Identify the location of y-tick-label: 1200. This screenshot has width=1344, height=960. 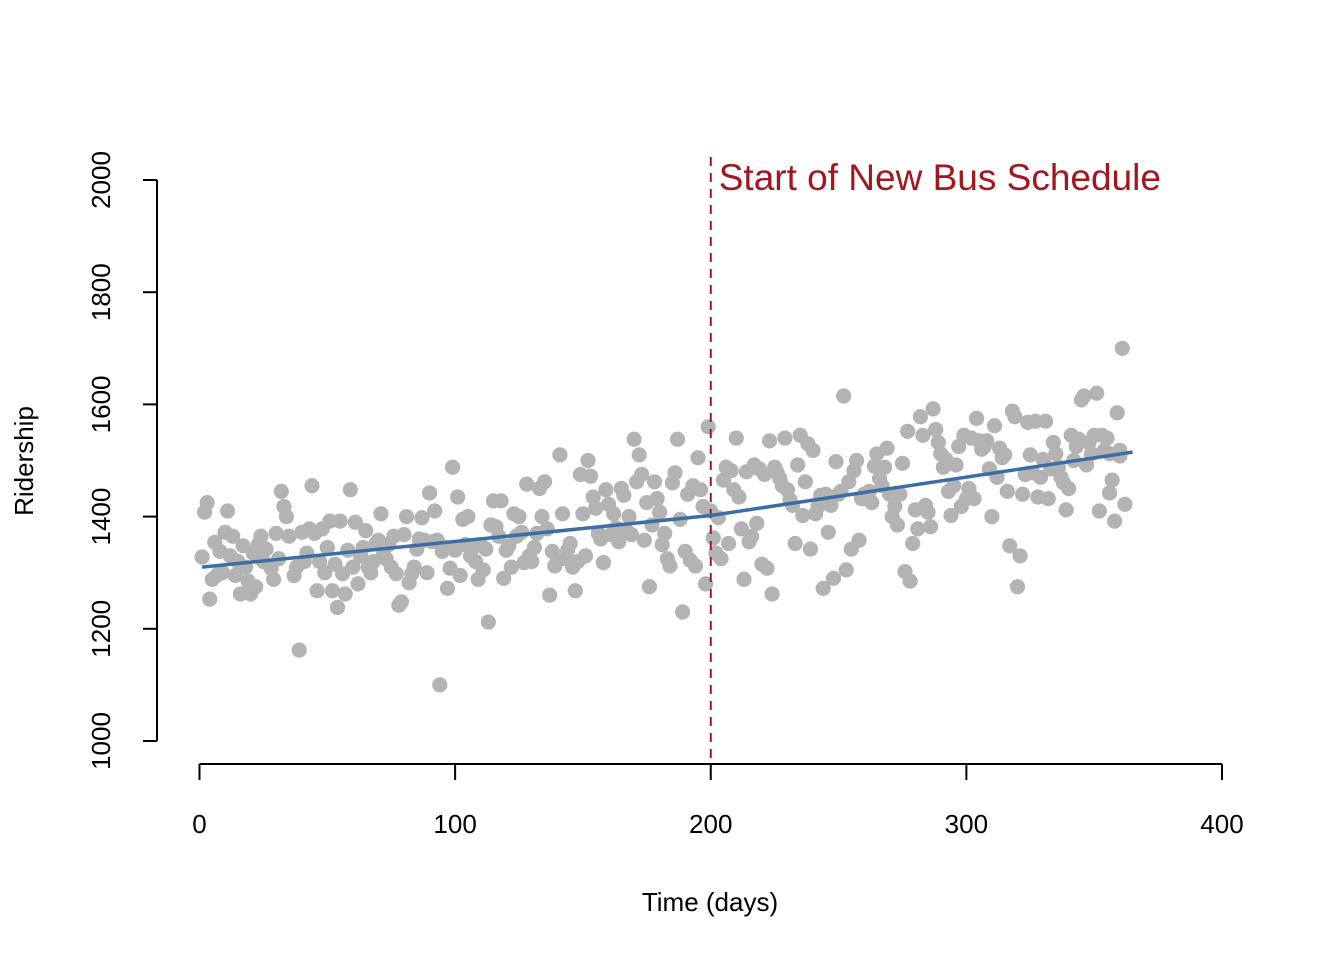
(101, 629).